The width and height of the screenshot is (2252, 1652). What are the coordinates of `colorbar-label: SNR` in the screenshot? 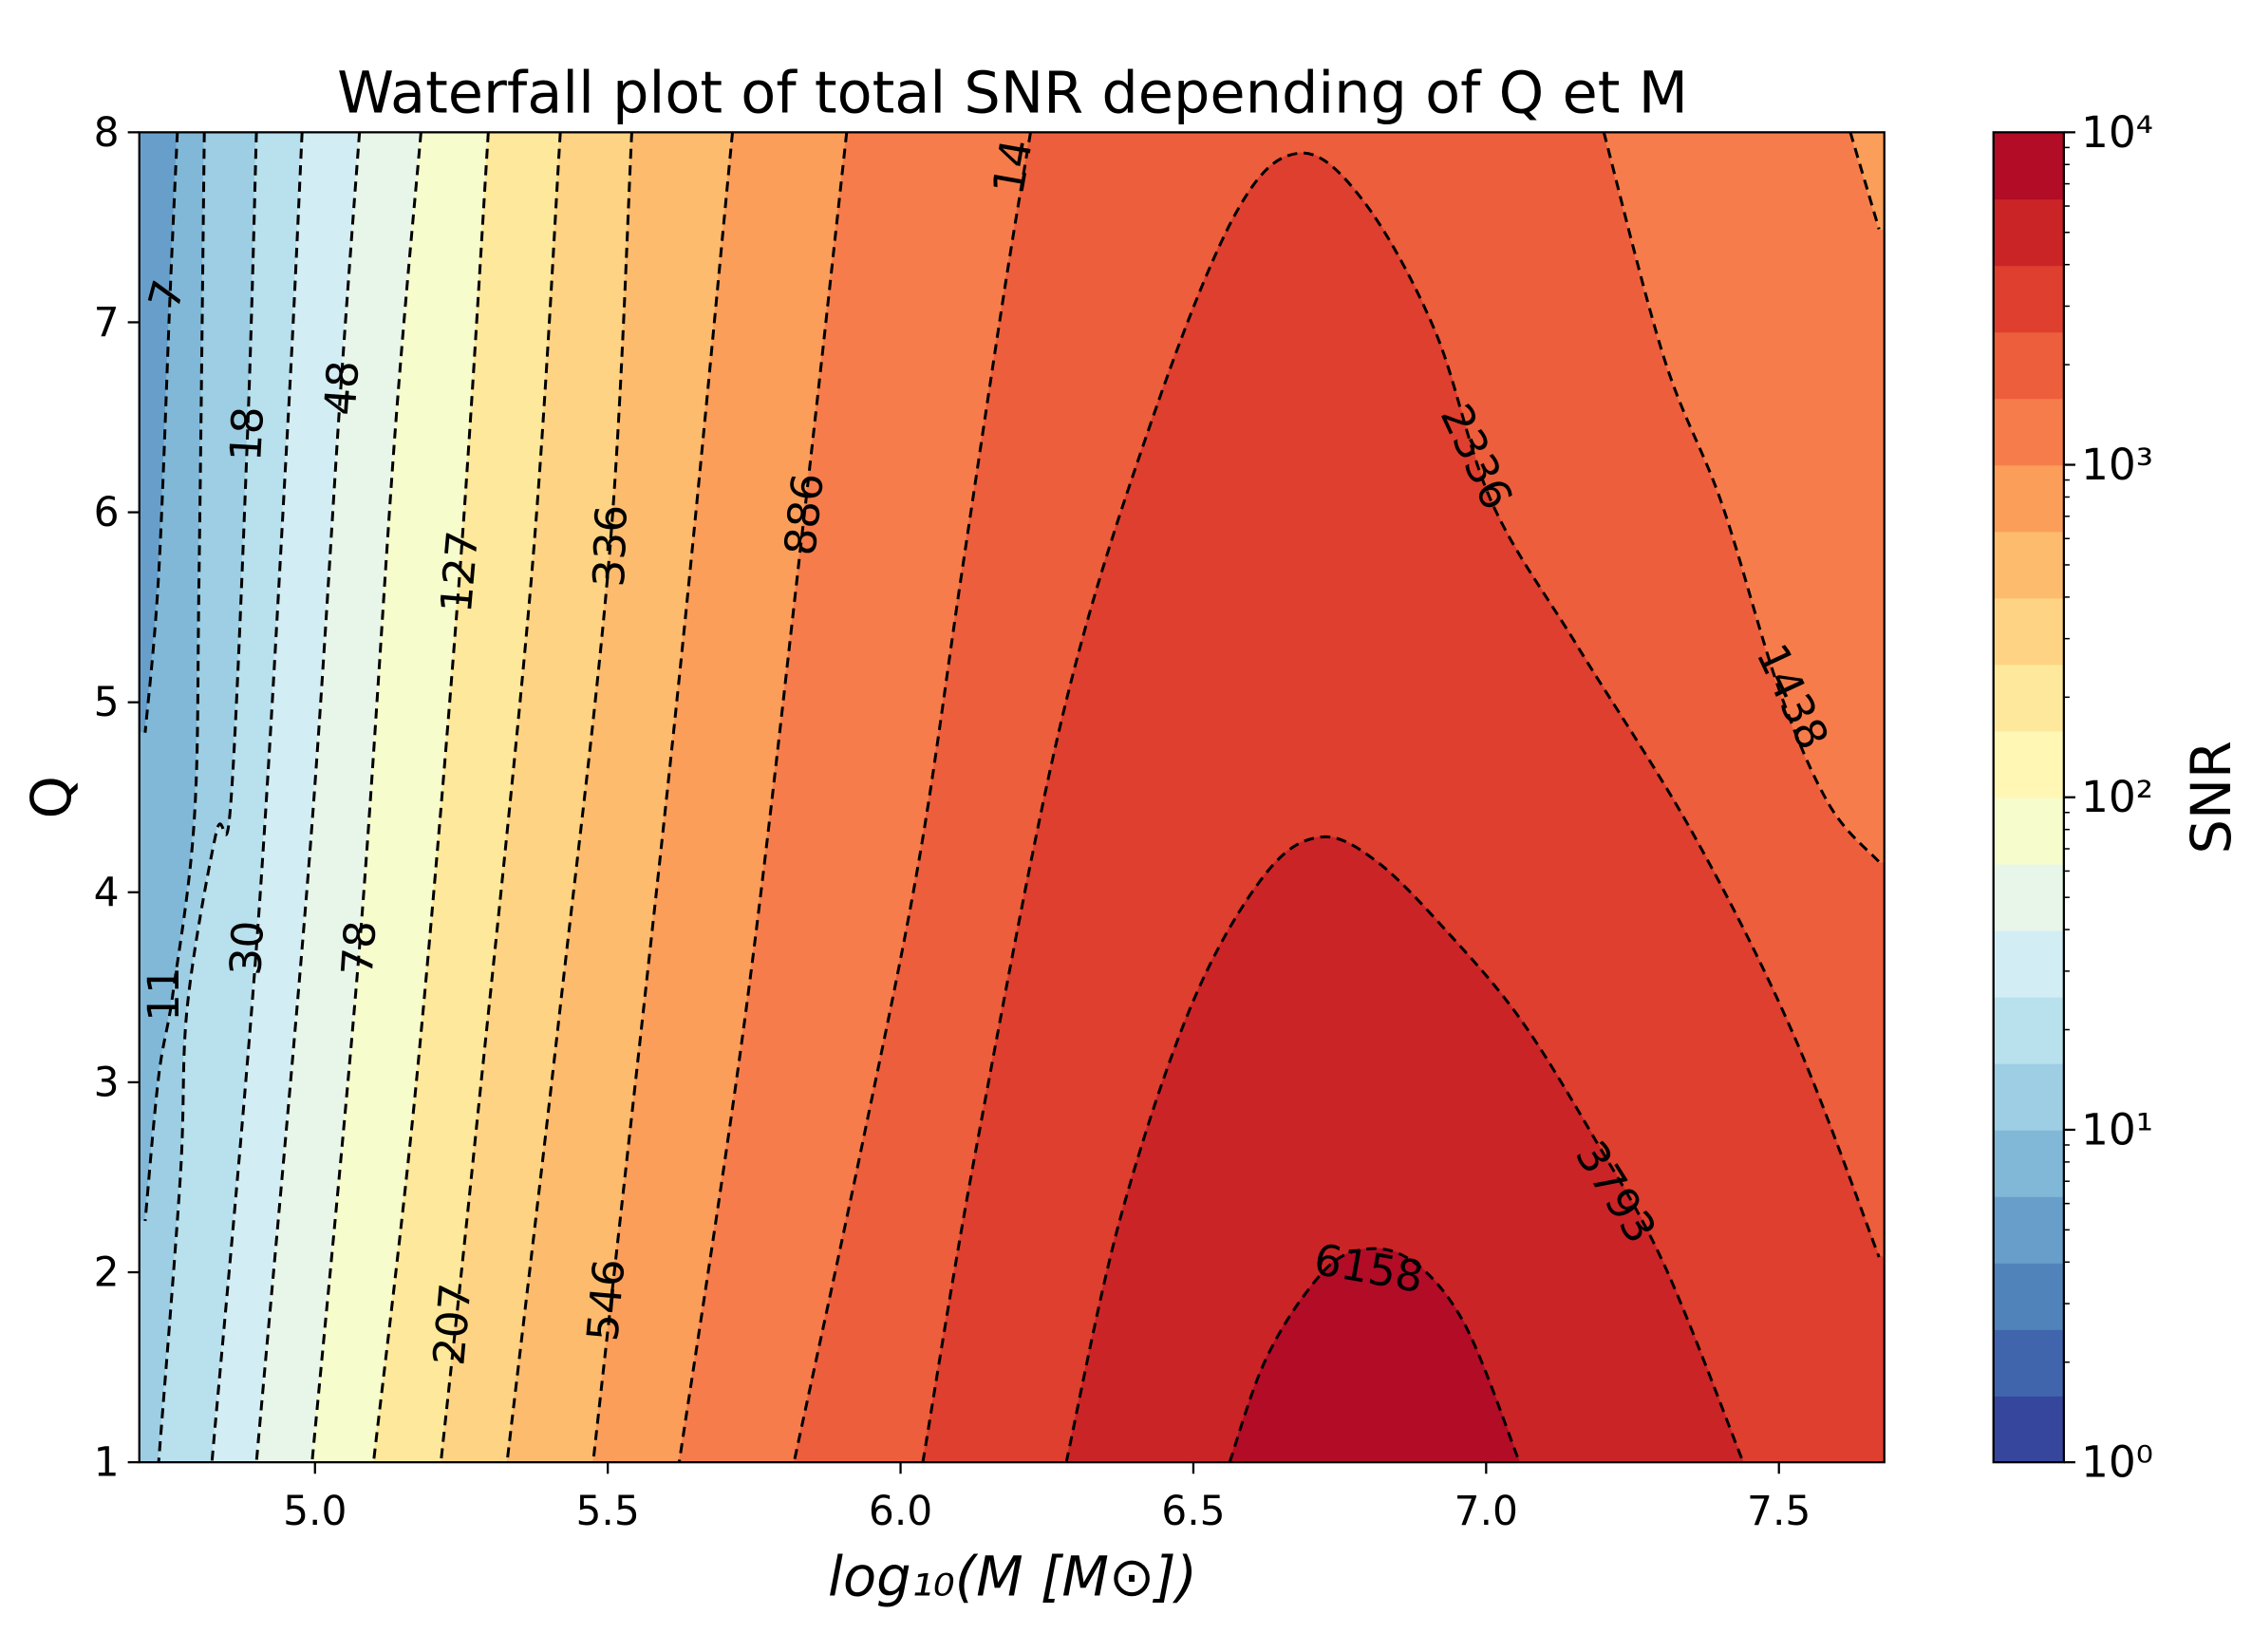 It's located at (2211, 797).